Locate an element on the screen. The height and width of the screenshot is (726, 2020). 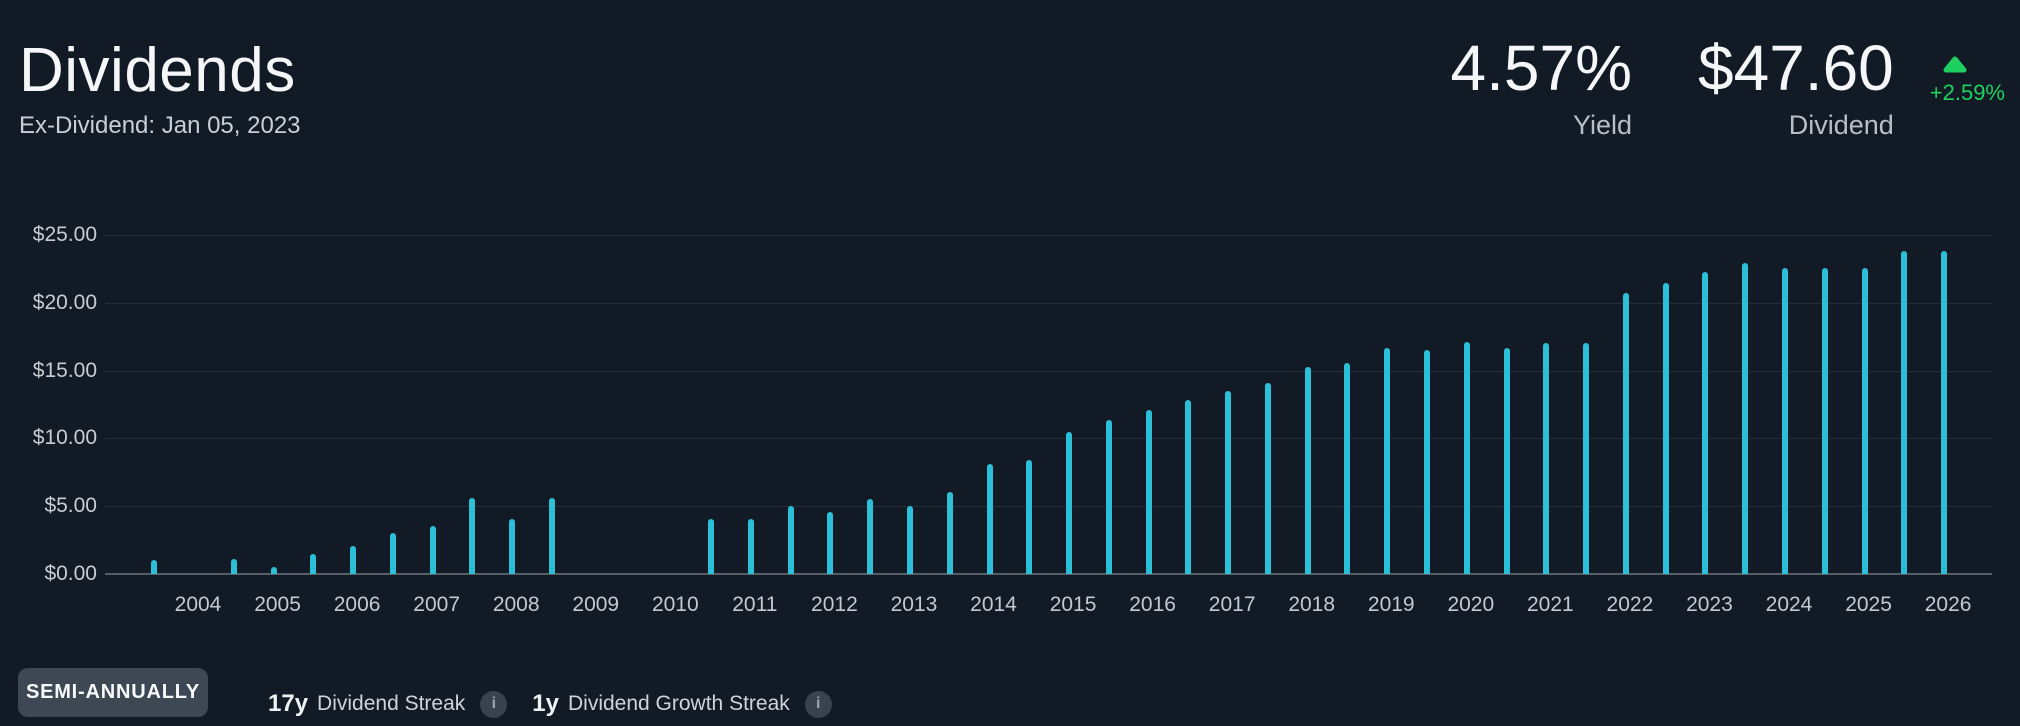
growth-streak-years: 1y is located at coordinates (545, 703).